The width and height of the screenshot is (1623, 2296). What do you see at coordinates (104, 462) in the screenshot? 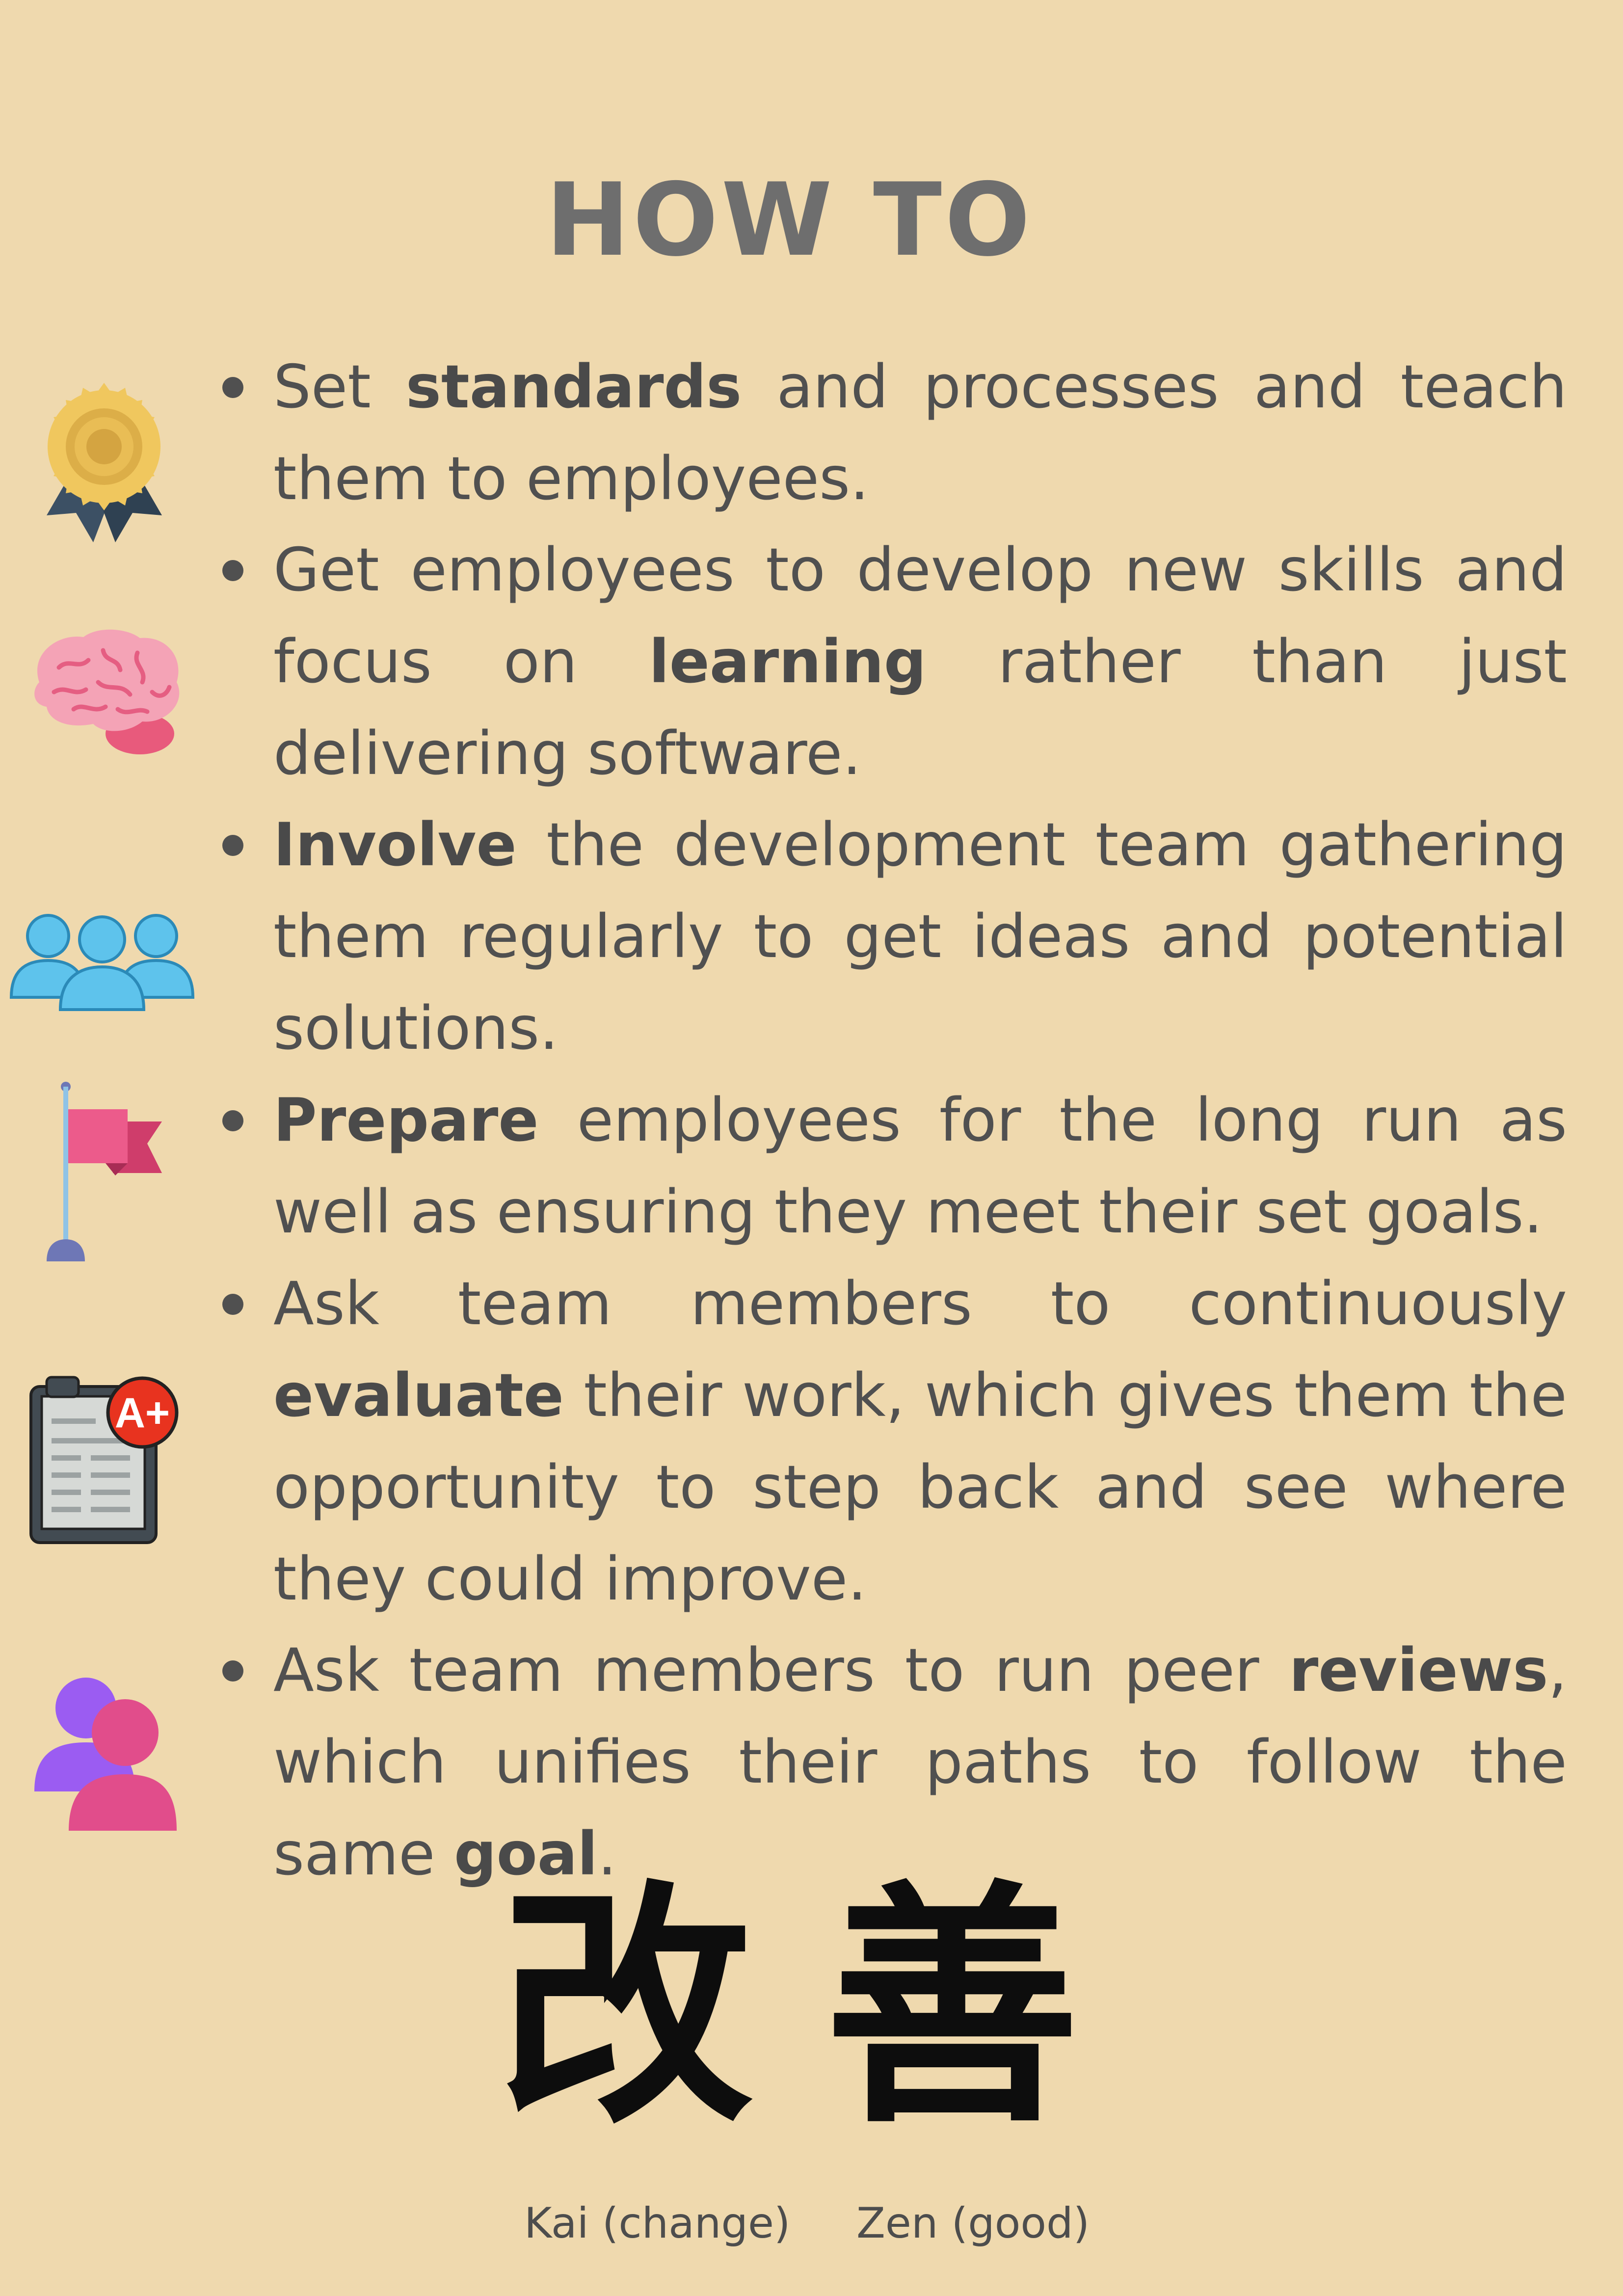
I see `award-medal-icon` at bounding box center [104, 462].